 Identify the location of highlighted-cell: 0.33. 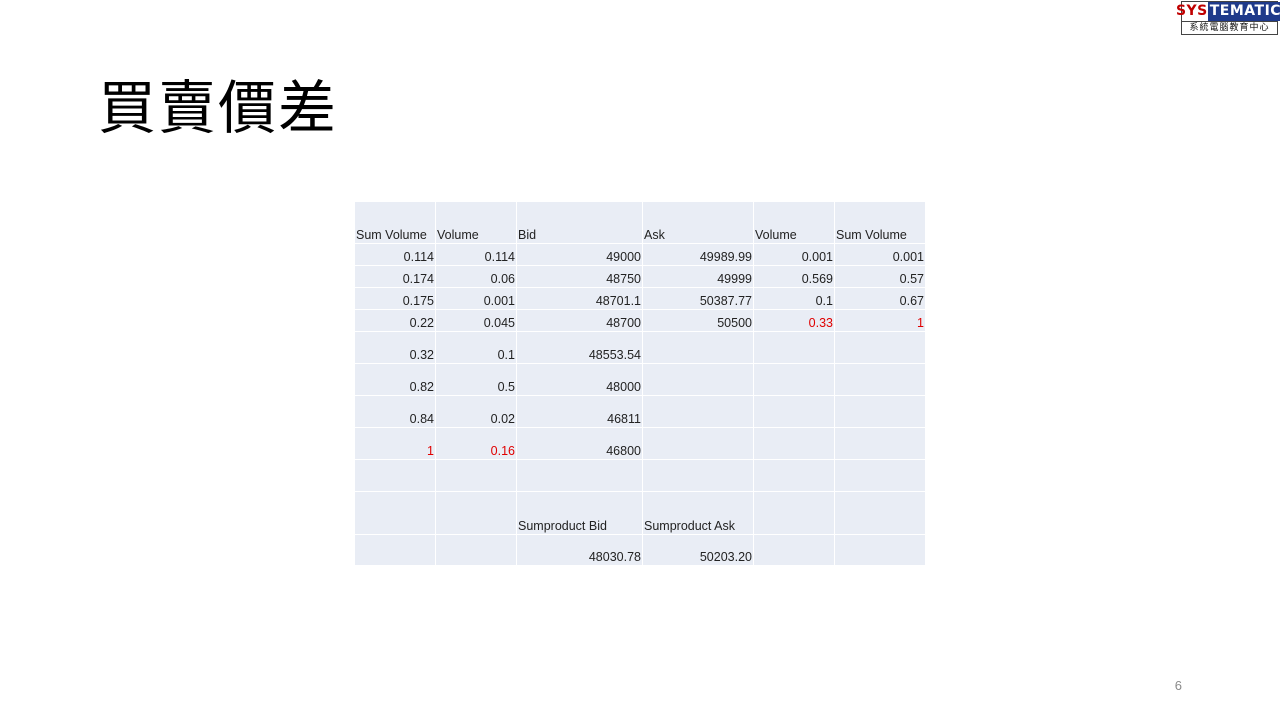
(794, 320).